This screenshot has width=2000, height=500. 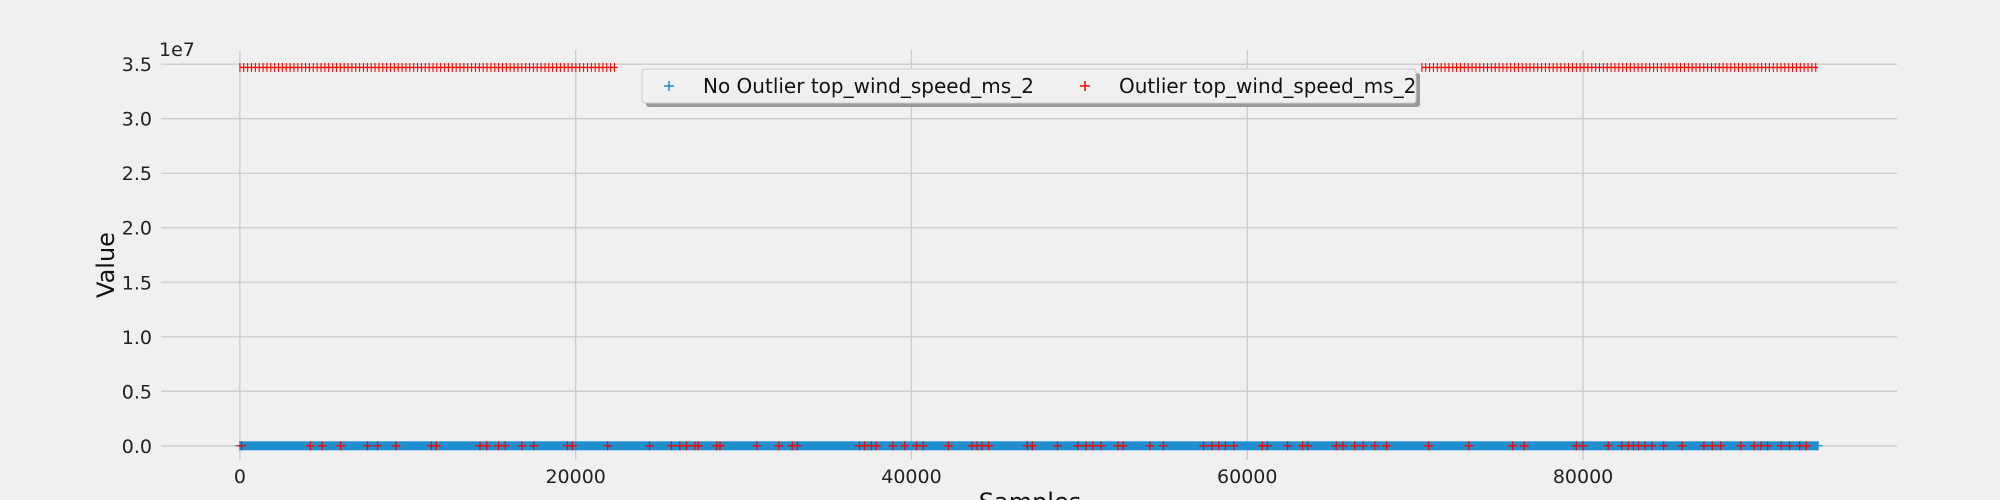 What do you see at coordinates (1818, 446) in the screenshot?
I see `no-outlier-point` at bounding box center [1818, 446].